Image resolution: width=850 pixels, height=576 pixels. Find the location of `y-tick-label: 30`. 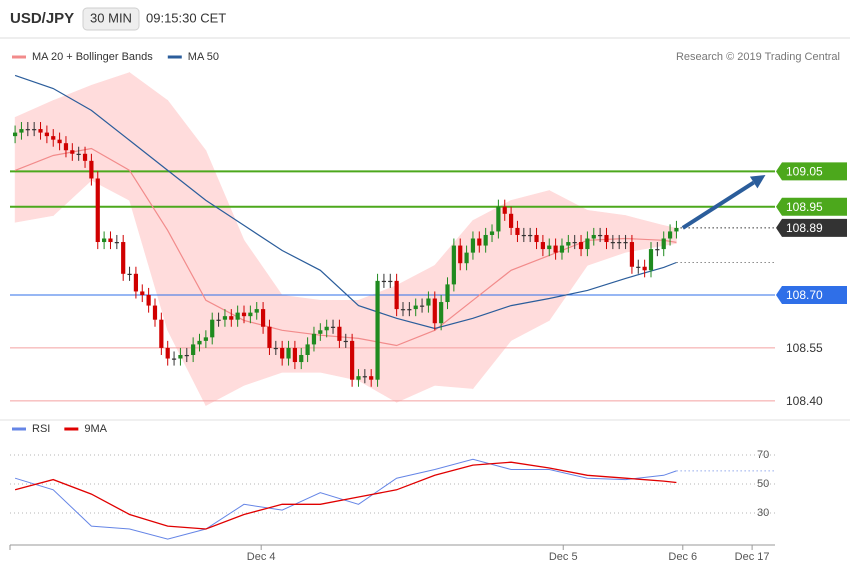

y-tick-label: 30 is located at coordinates (763, 513).